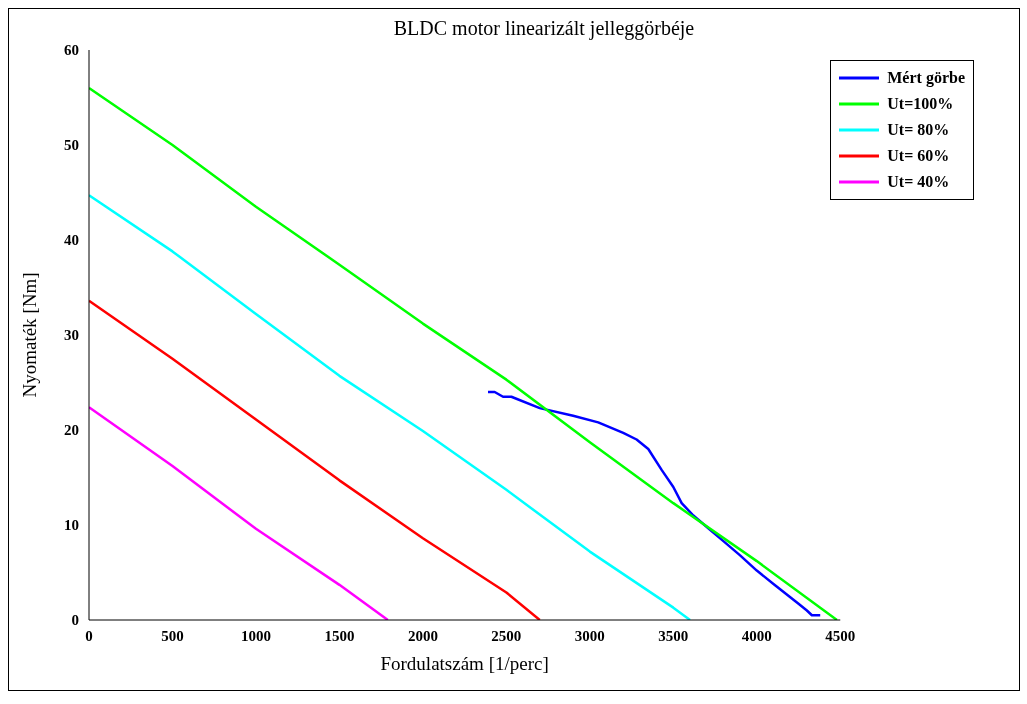  Describe the element at coordinates (756, 635) in the screenshot. I see `x-tick-label: 4000` at that location.